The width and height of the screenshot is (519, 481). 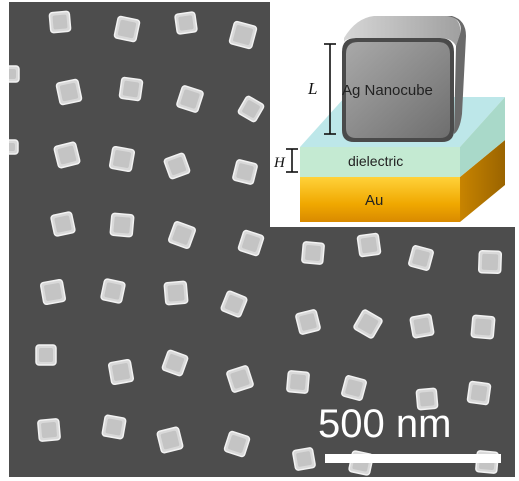 I want to click on scale-bar-label: 500 nm, so click(x=385, y=424).